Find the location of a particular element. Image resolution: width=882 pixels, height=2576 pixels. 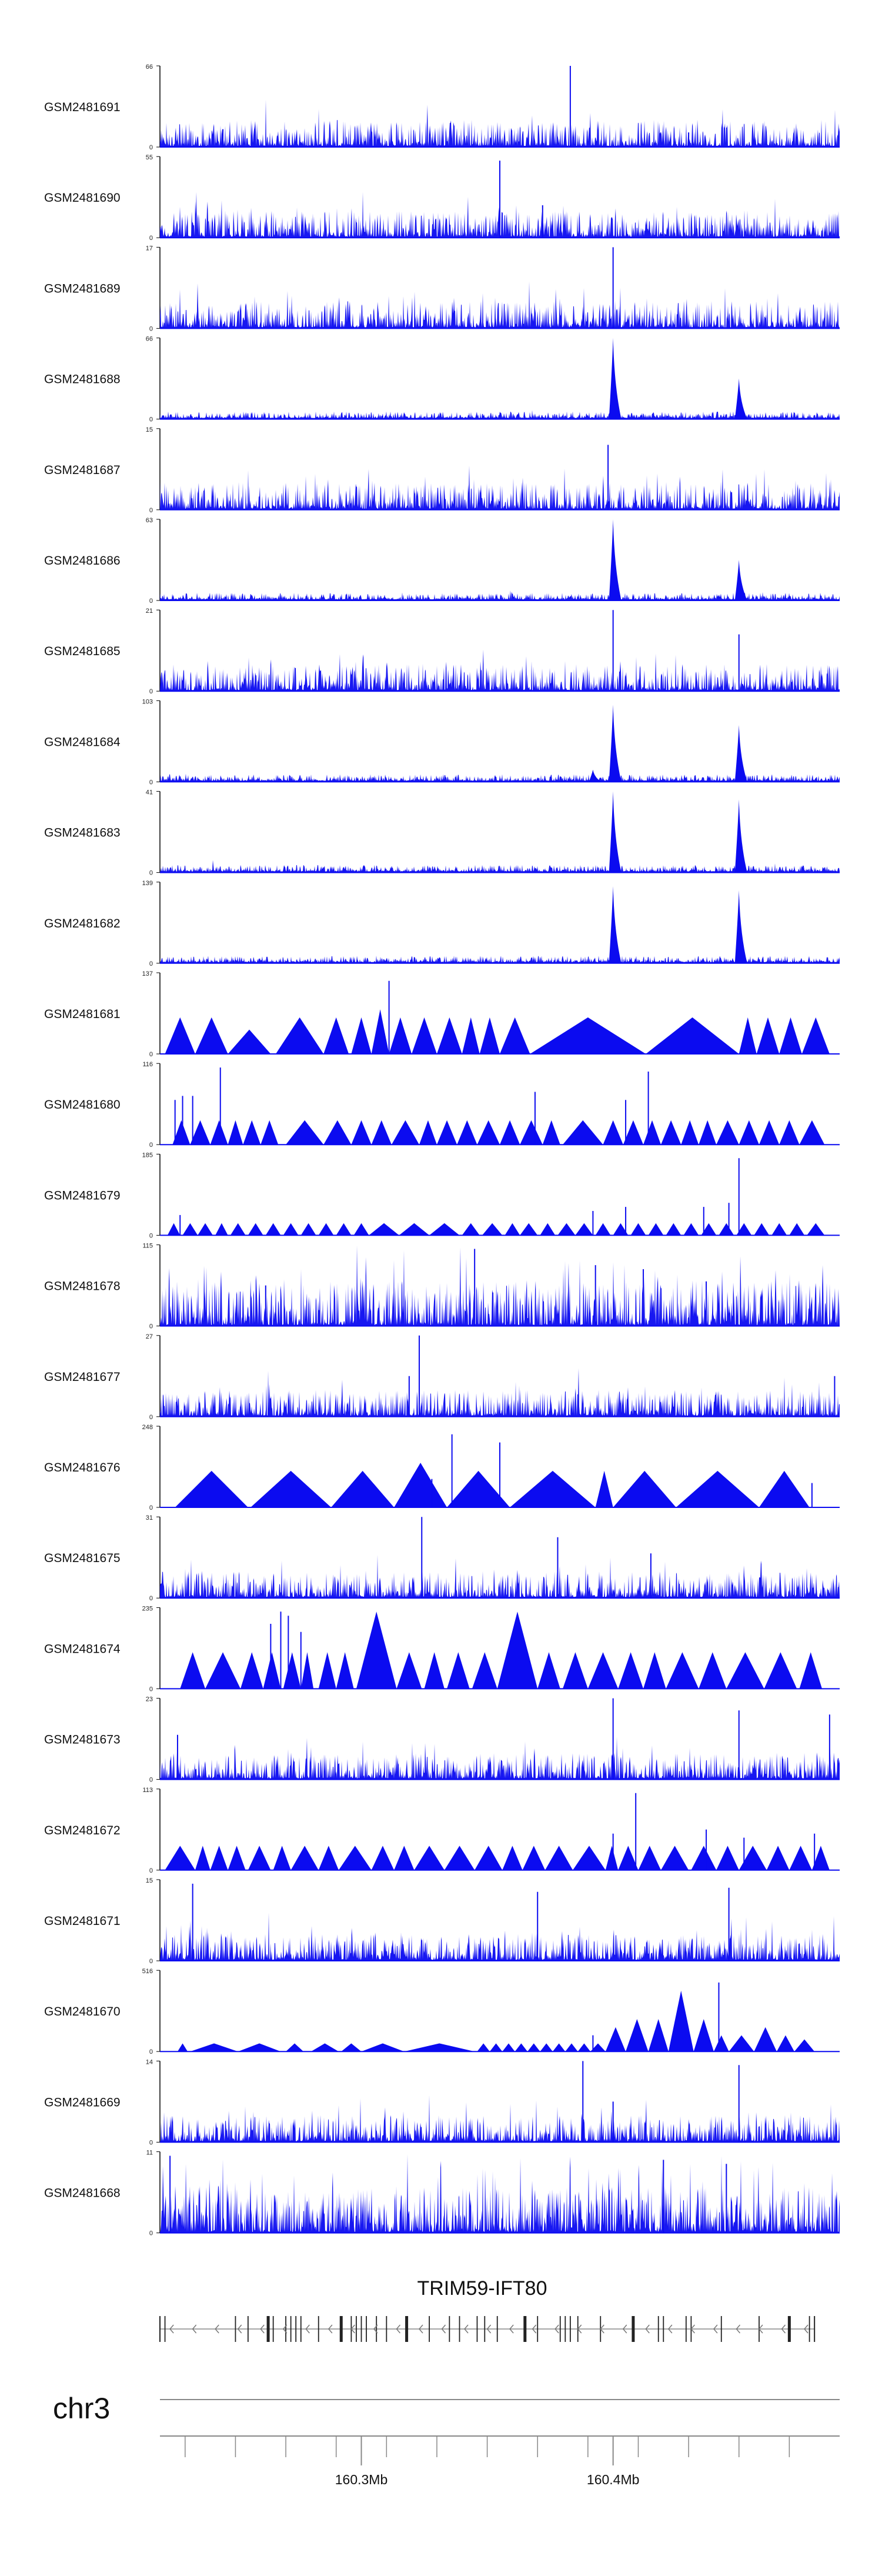

track-GSM2481677: GSM2481677 27 0 is located at coordinates (442, 1377).